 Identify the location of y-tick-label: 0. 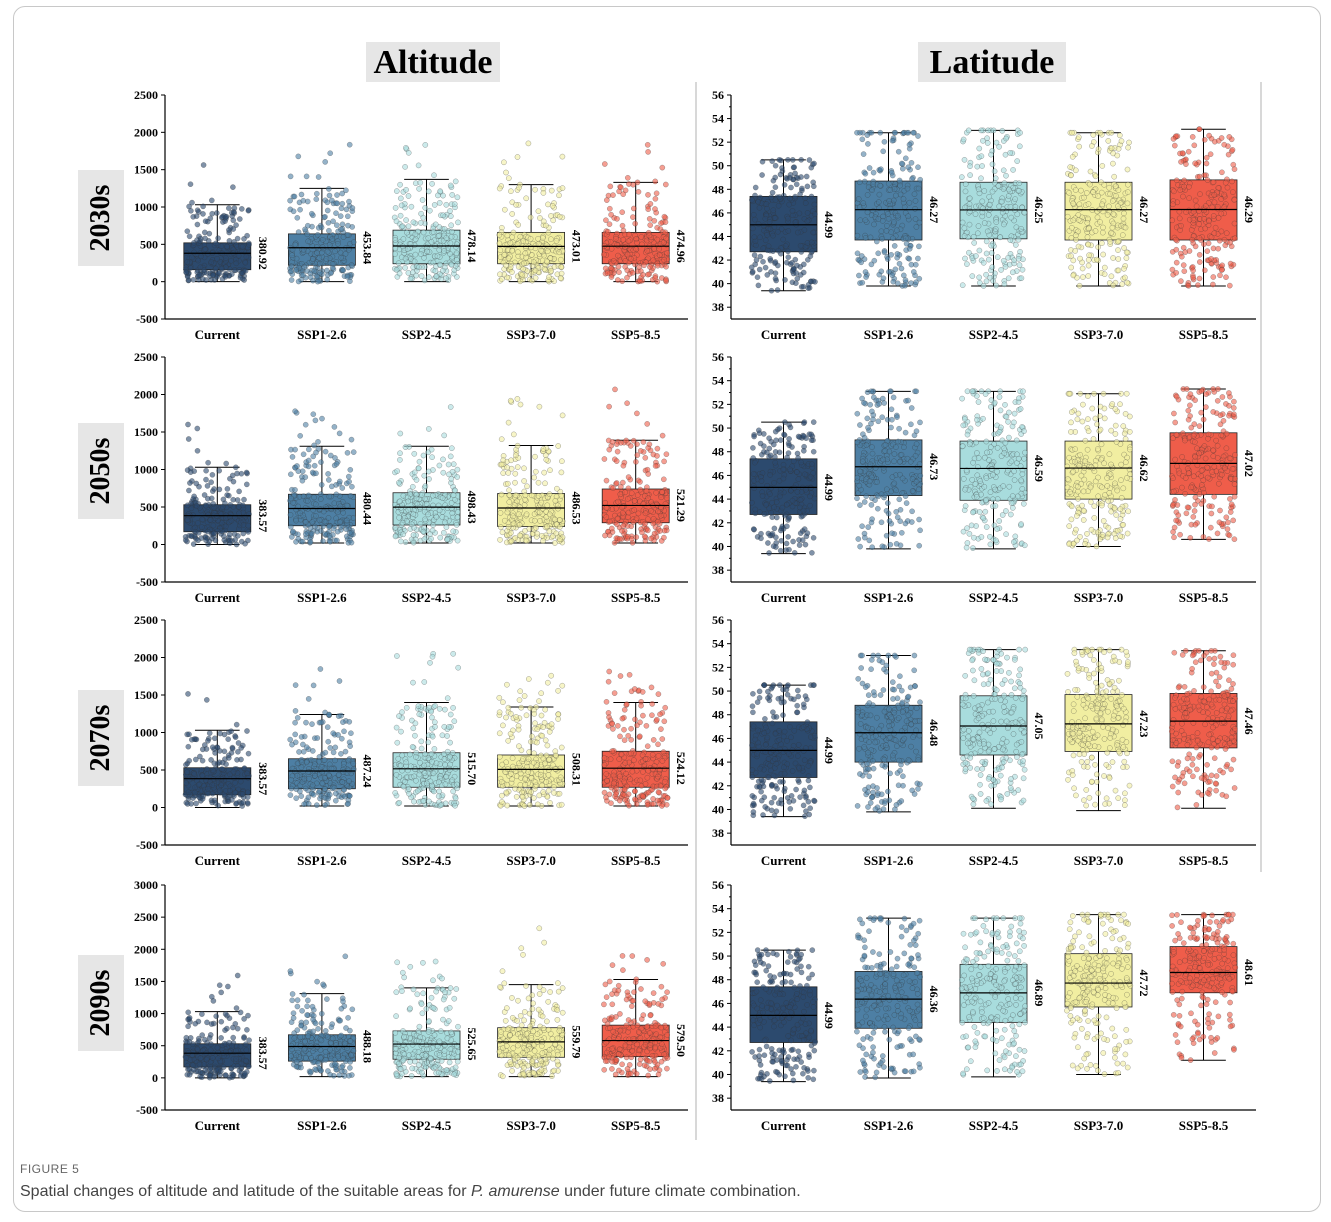
(155, 282).